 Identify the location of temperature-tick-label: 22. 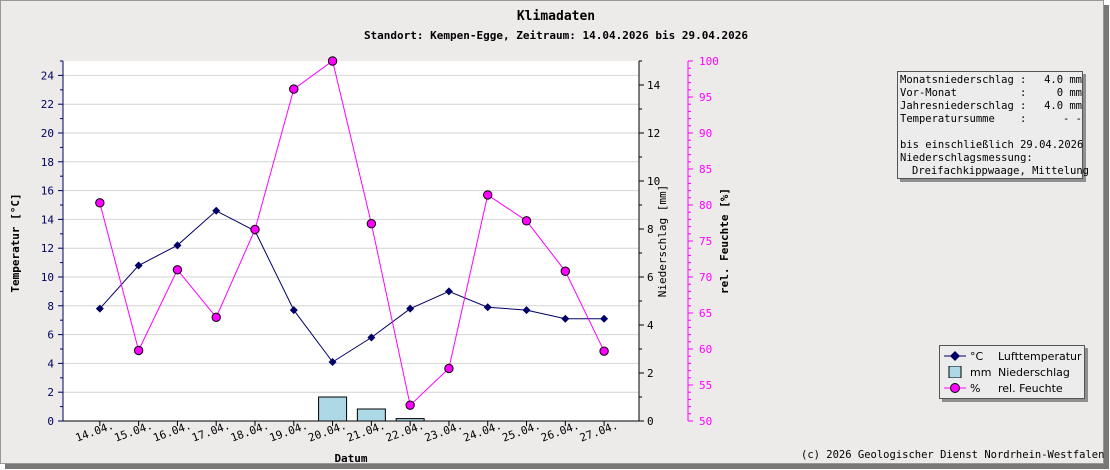
(47, 104).